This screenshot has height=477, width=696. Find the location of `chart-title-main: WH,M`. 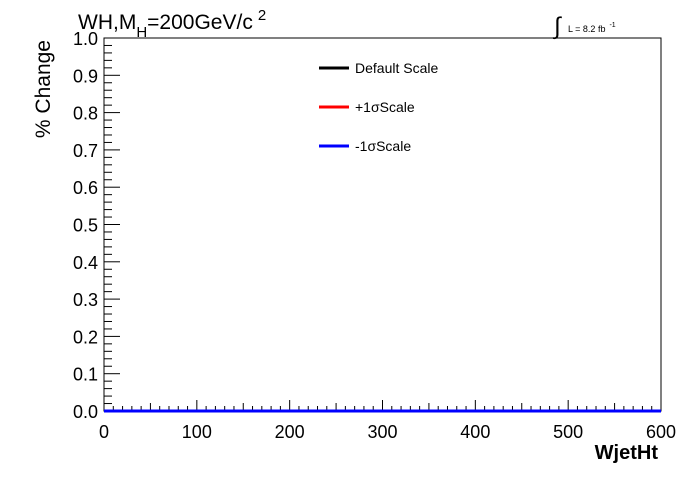

chart-title-main: WH,M is located at coordinates (107, 22).